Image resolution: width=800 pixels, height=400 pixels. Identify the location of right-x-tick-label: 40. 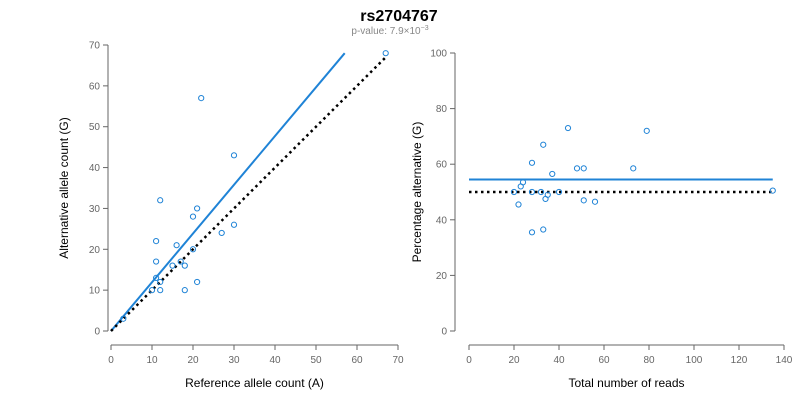
(559, 360).